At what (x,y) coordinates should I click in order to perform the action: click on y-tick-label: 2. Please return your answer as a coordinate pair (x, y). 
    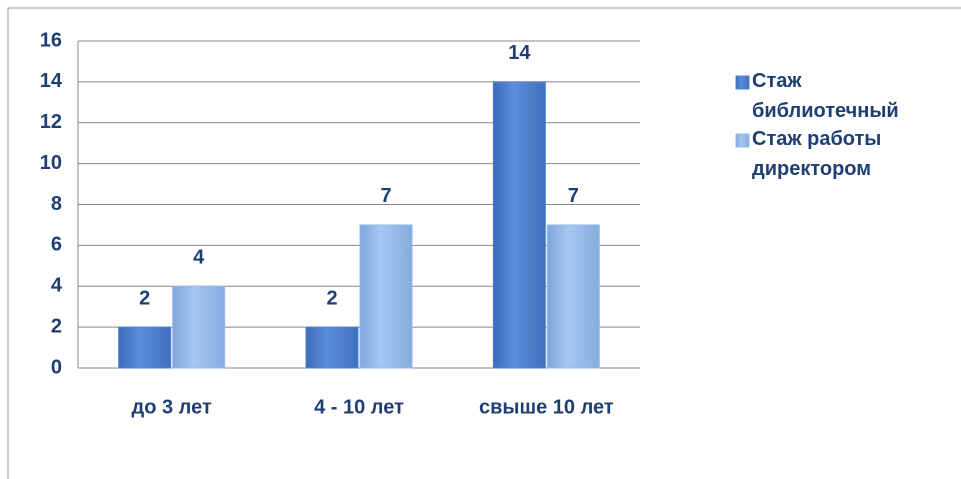
    Looking at the image, I should click on (56, 326).